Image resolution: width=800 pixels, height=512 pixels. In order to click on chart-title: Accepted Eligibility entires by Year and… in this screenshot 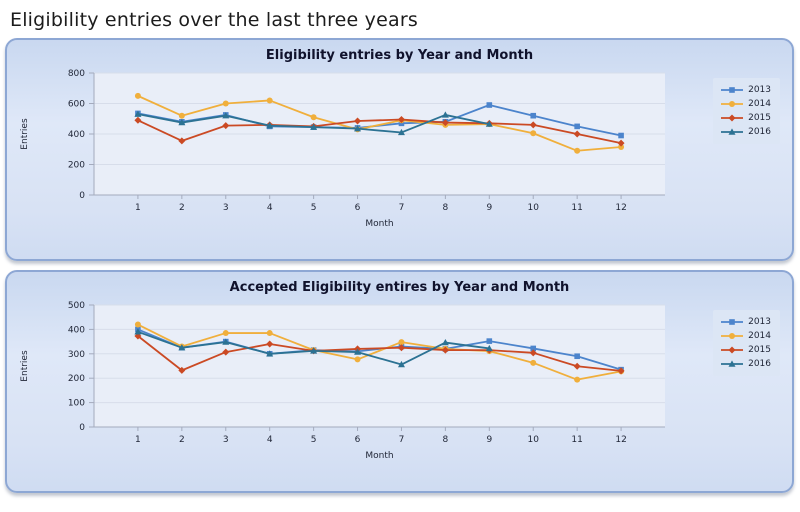, I will do `click(399, 287)`.